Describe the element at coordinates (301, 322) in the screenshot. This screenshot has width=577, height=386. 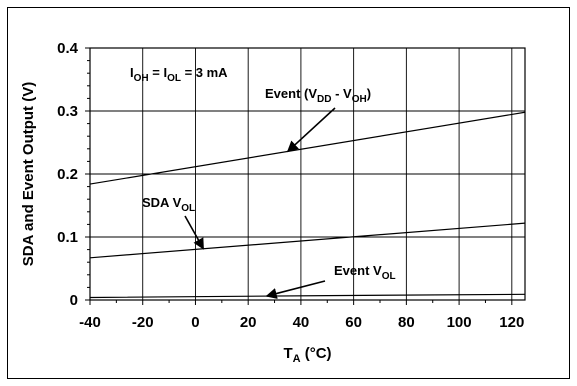
I see `x-tick-label: 40` at that location.